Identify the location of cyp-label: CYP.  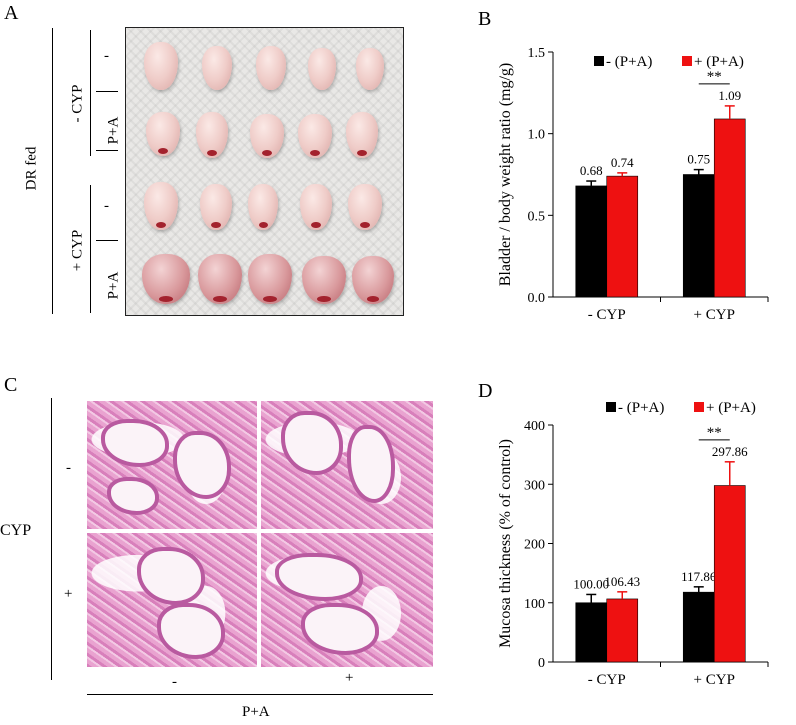
(16, 530).